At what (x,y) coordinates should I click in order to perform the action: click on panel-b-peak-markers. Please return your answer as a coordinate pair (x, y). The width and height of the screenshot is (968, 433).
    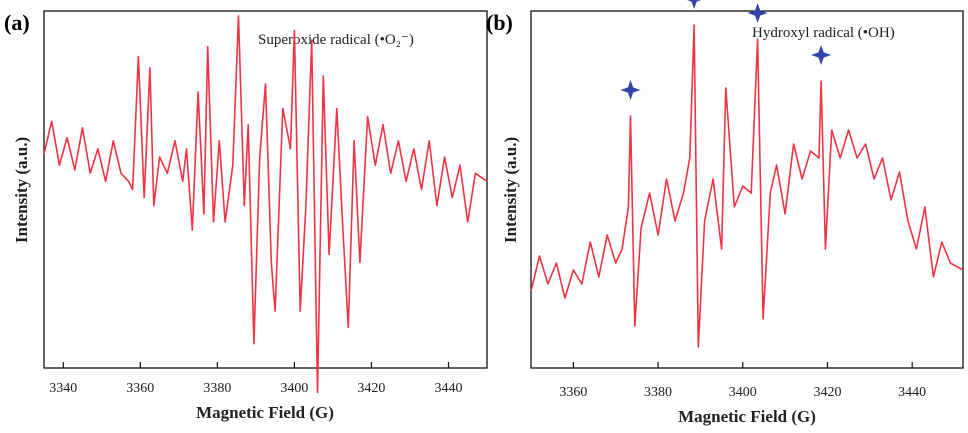
    Looking at the image, I should click on (726, 50).